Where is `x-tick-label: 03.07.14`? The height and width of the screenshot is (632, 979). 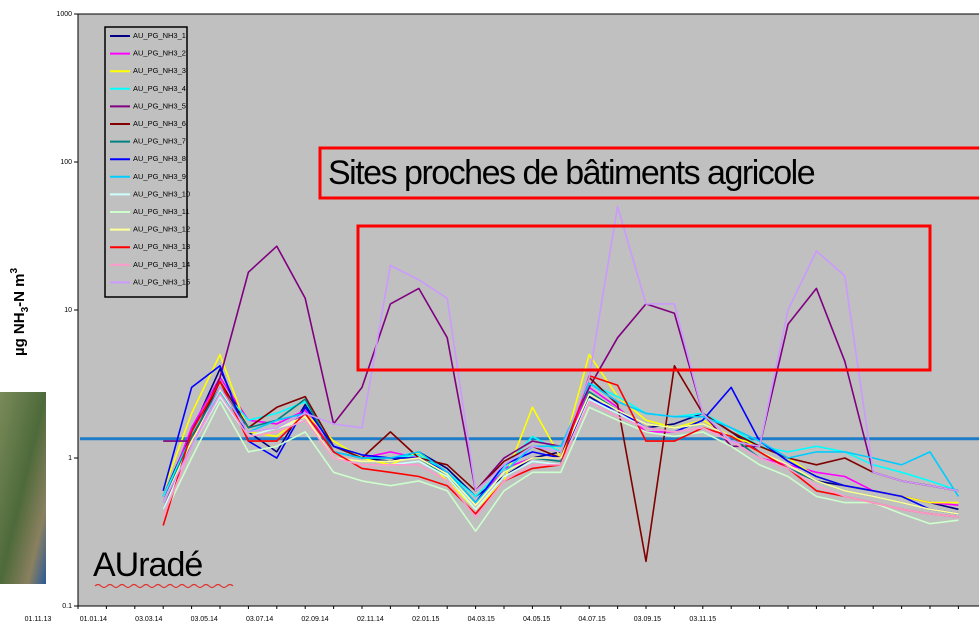
x-tick-label: 03.07.14 is located at coordinates (259, 619).